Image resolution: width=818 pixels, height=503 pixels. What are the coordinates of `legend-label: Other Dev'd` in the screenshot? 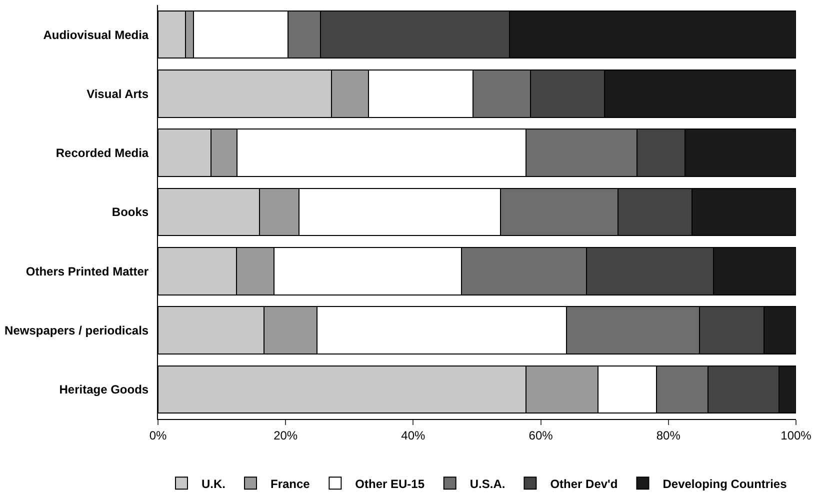 It's located at (584, 483).